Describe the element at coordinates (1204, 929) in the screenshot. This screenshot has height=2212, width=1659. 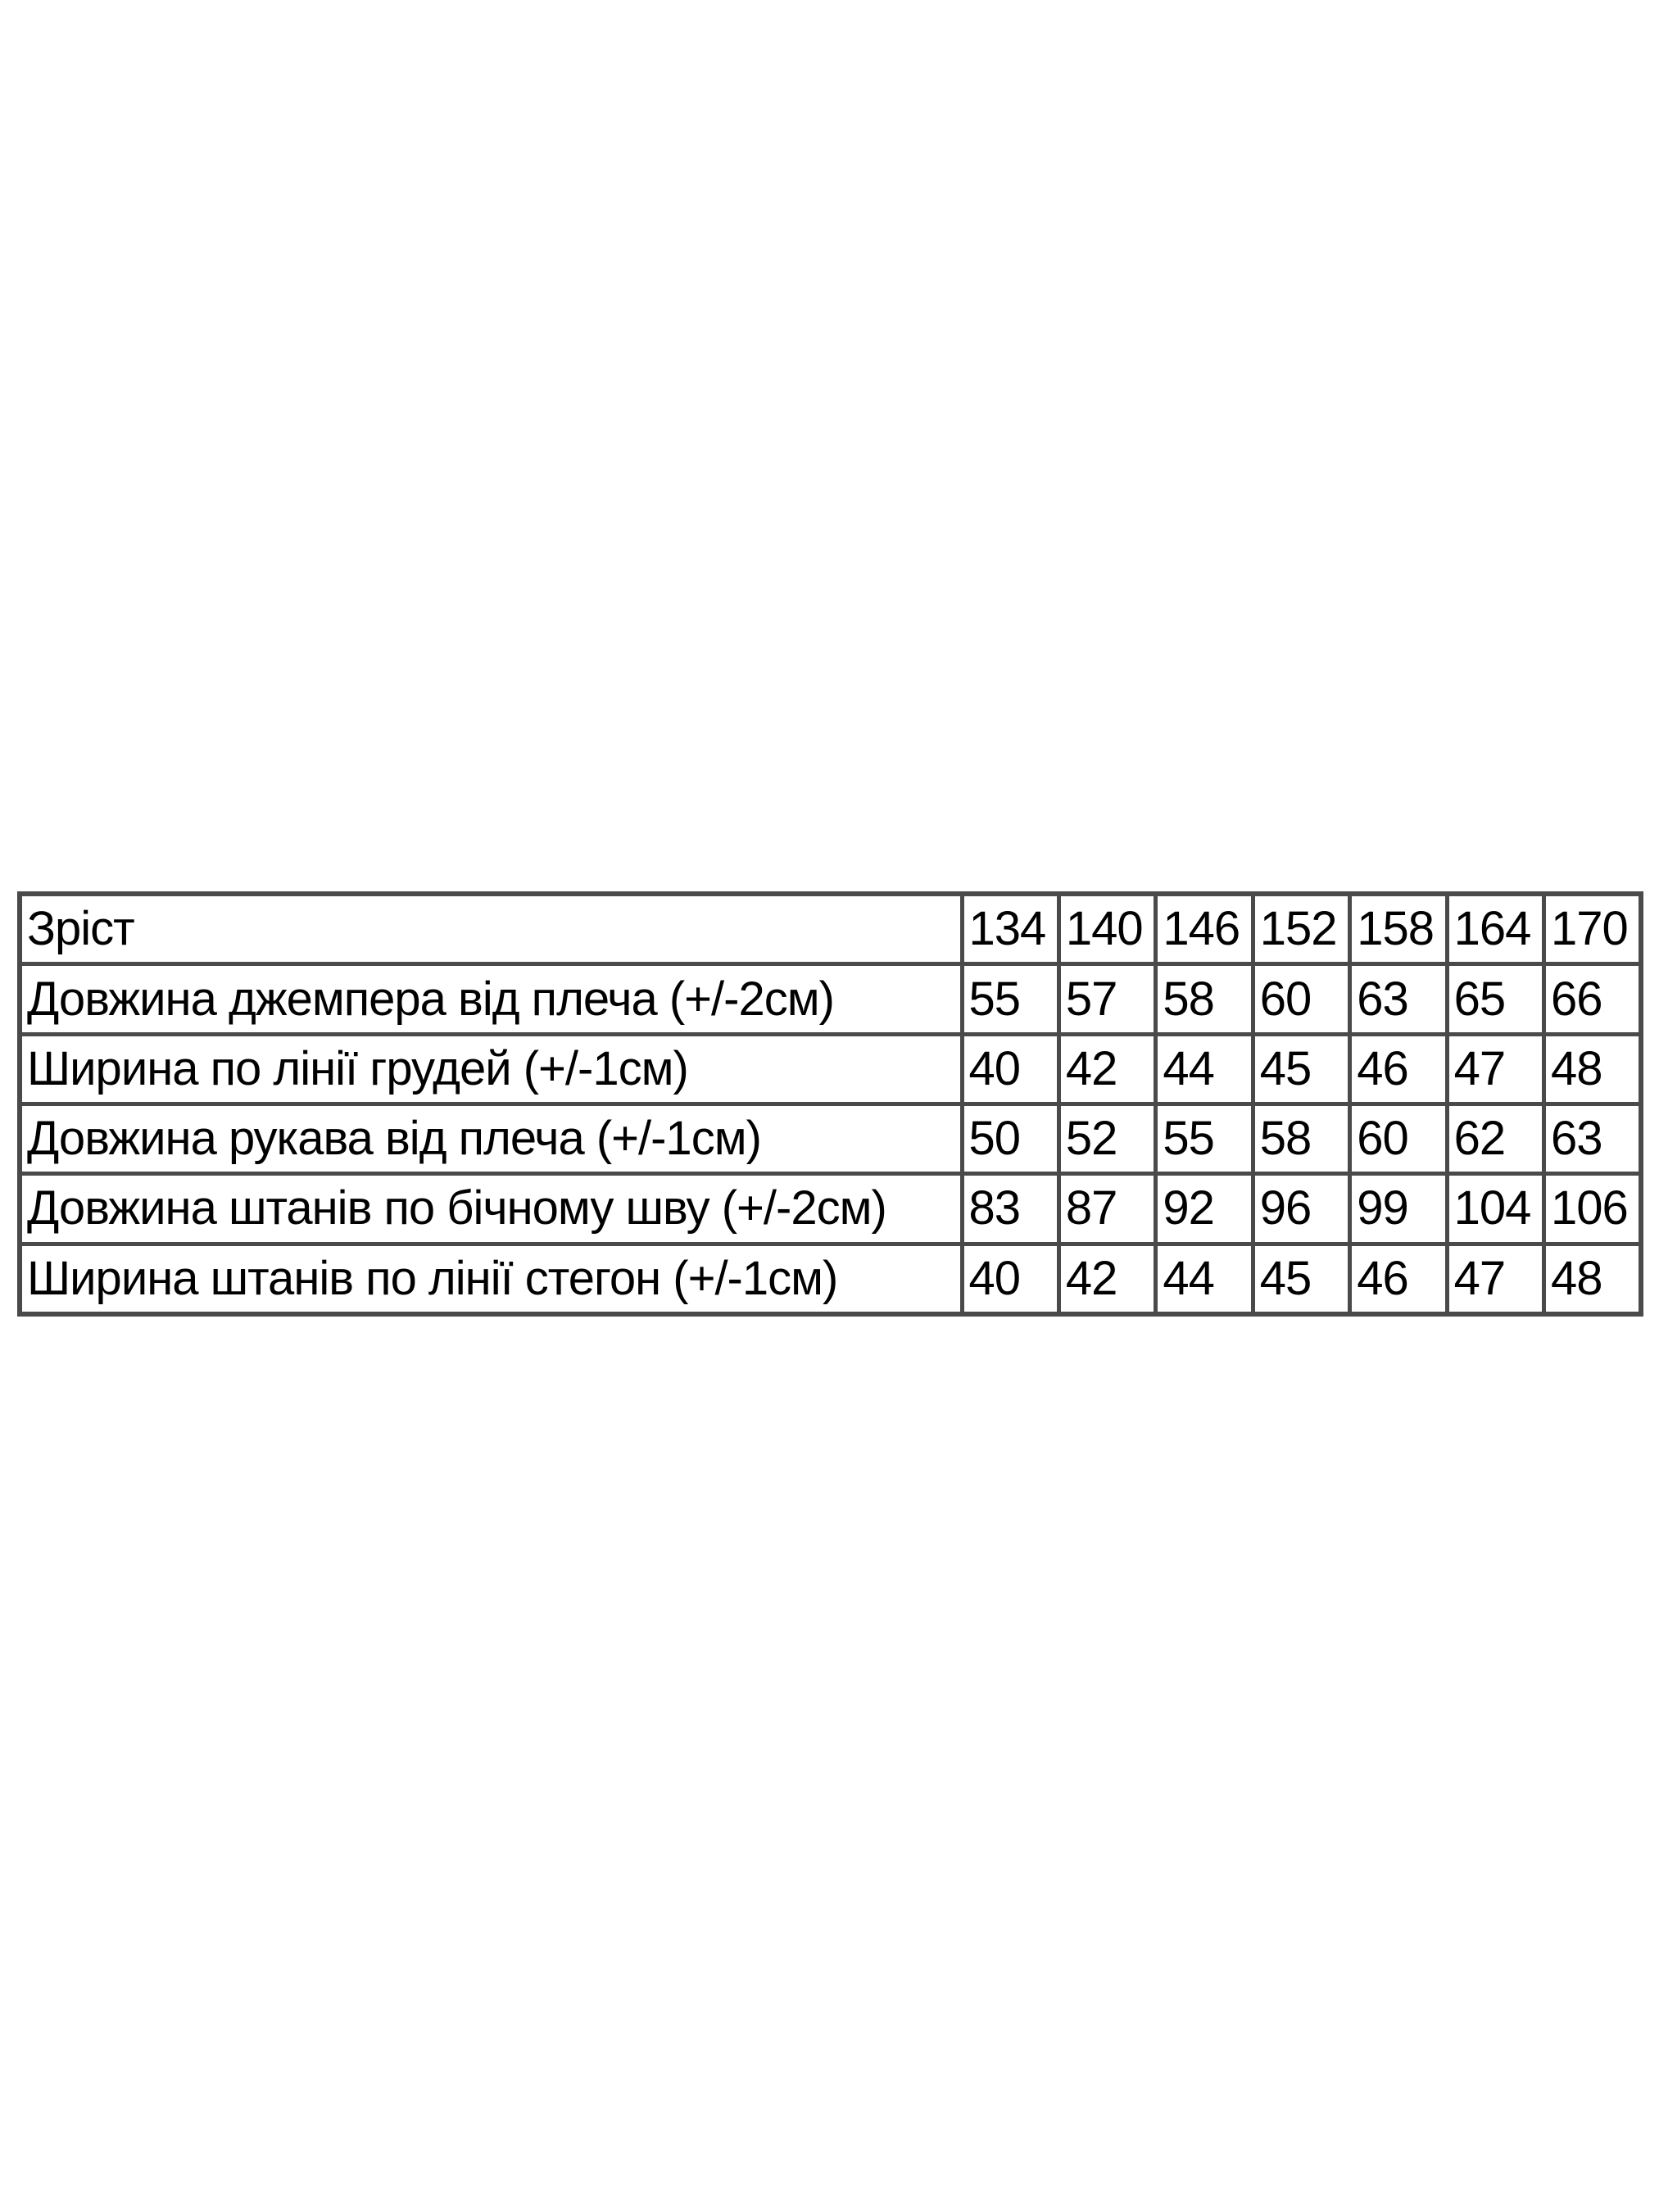
I see `cell-value: 146` at that location.